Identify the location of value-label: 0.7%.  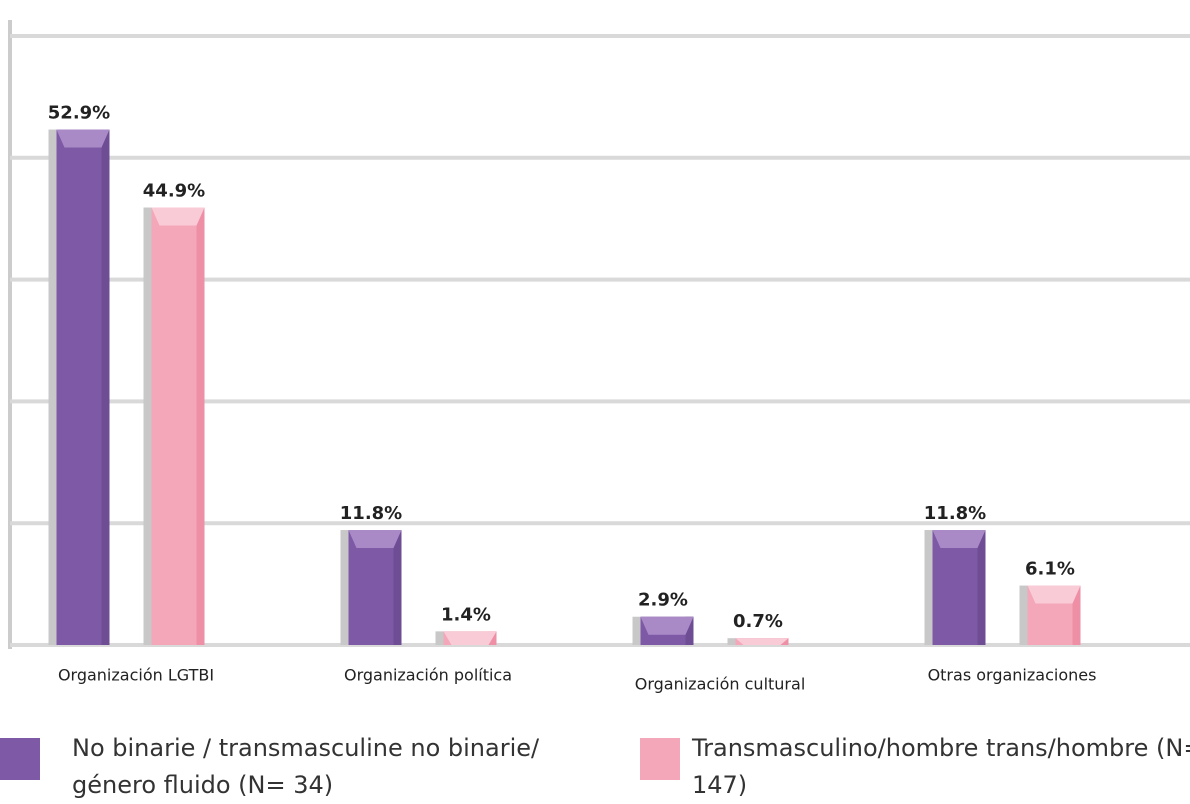
(758, 621).